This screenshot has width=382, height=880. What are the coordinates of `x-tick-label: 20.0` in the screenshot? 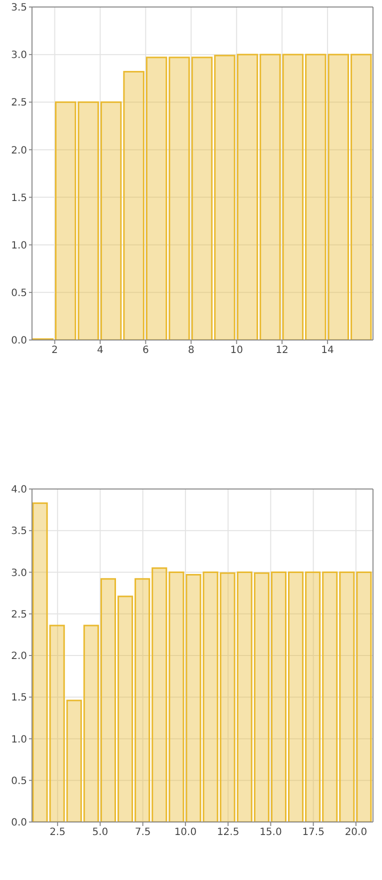 It's located at (356, 832).